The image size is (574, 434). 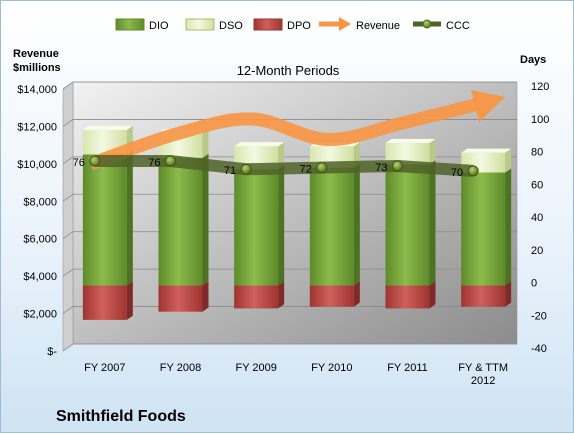 I want to click on legend-label-dpo: DPO, so click(x=299, y=26).